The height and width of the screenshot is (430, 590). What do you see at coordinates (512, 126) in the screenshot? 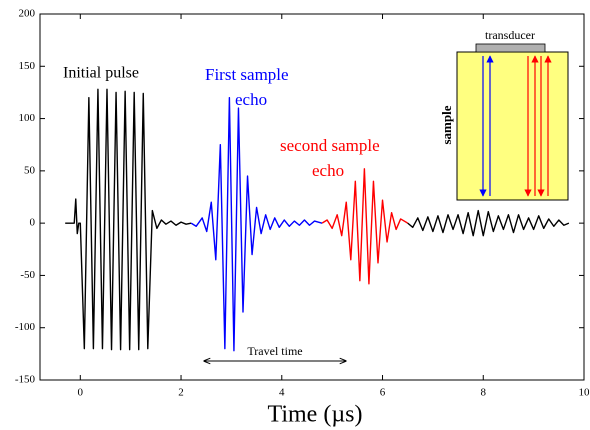
I see `sample-block` at bounding box center [512, 126].